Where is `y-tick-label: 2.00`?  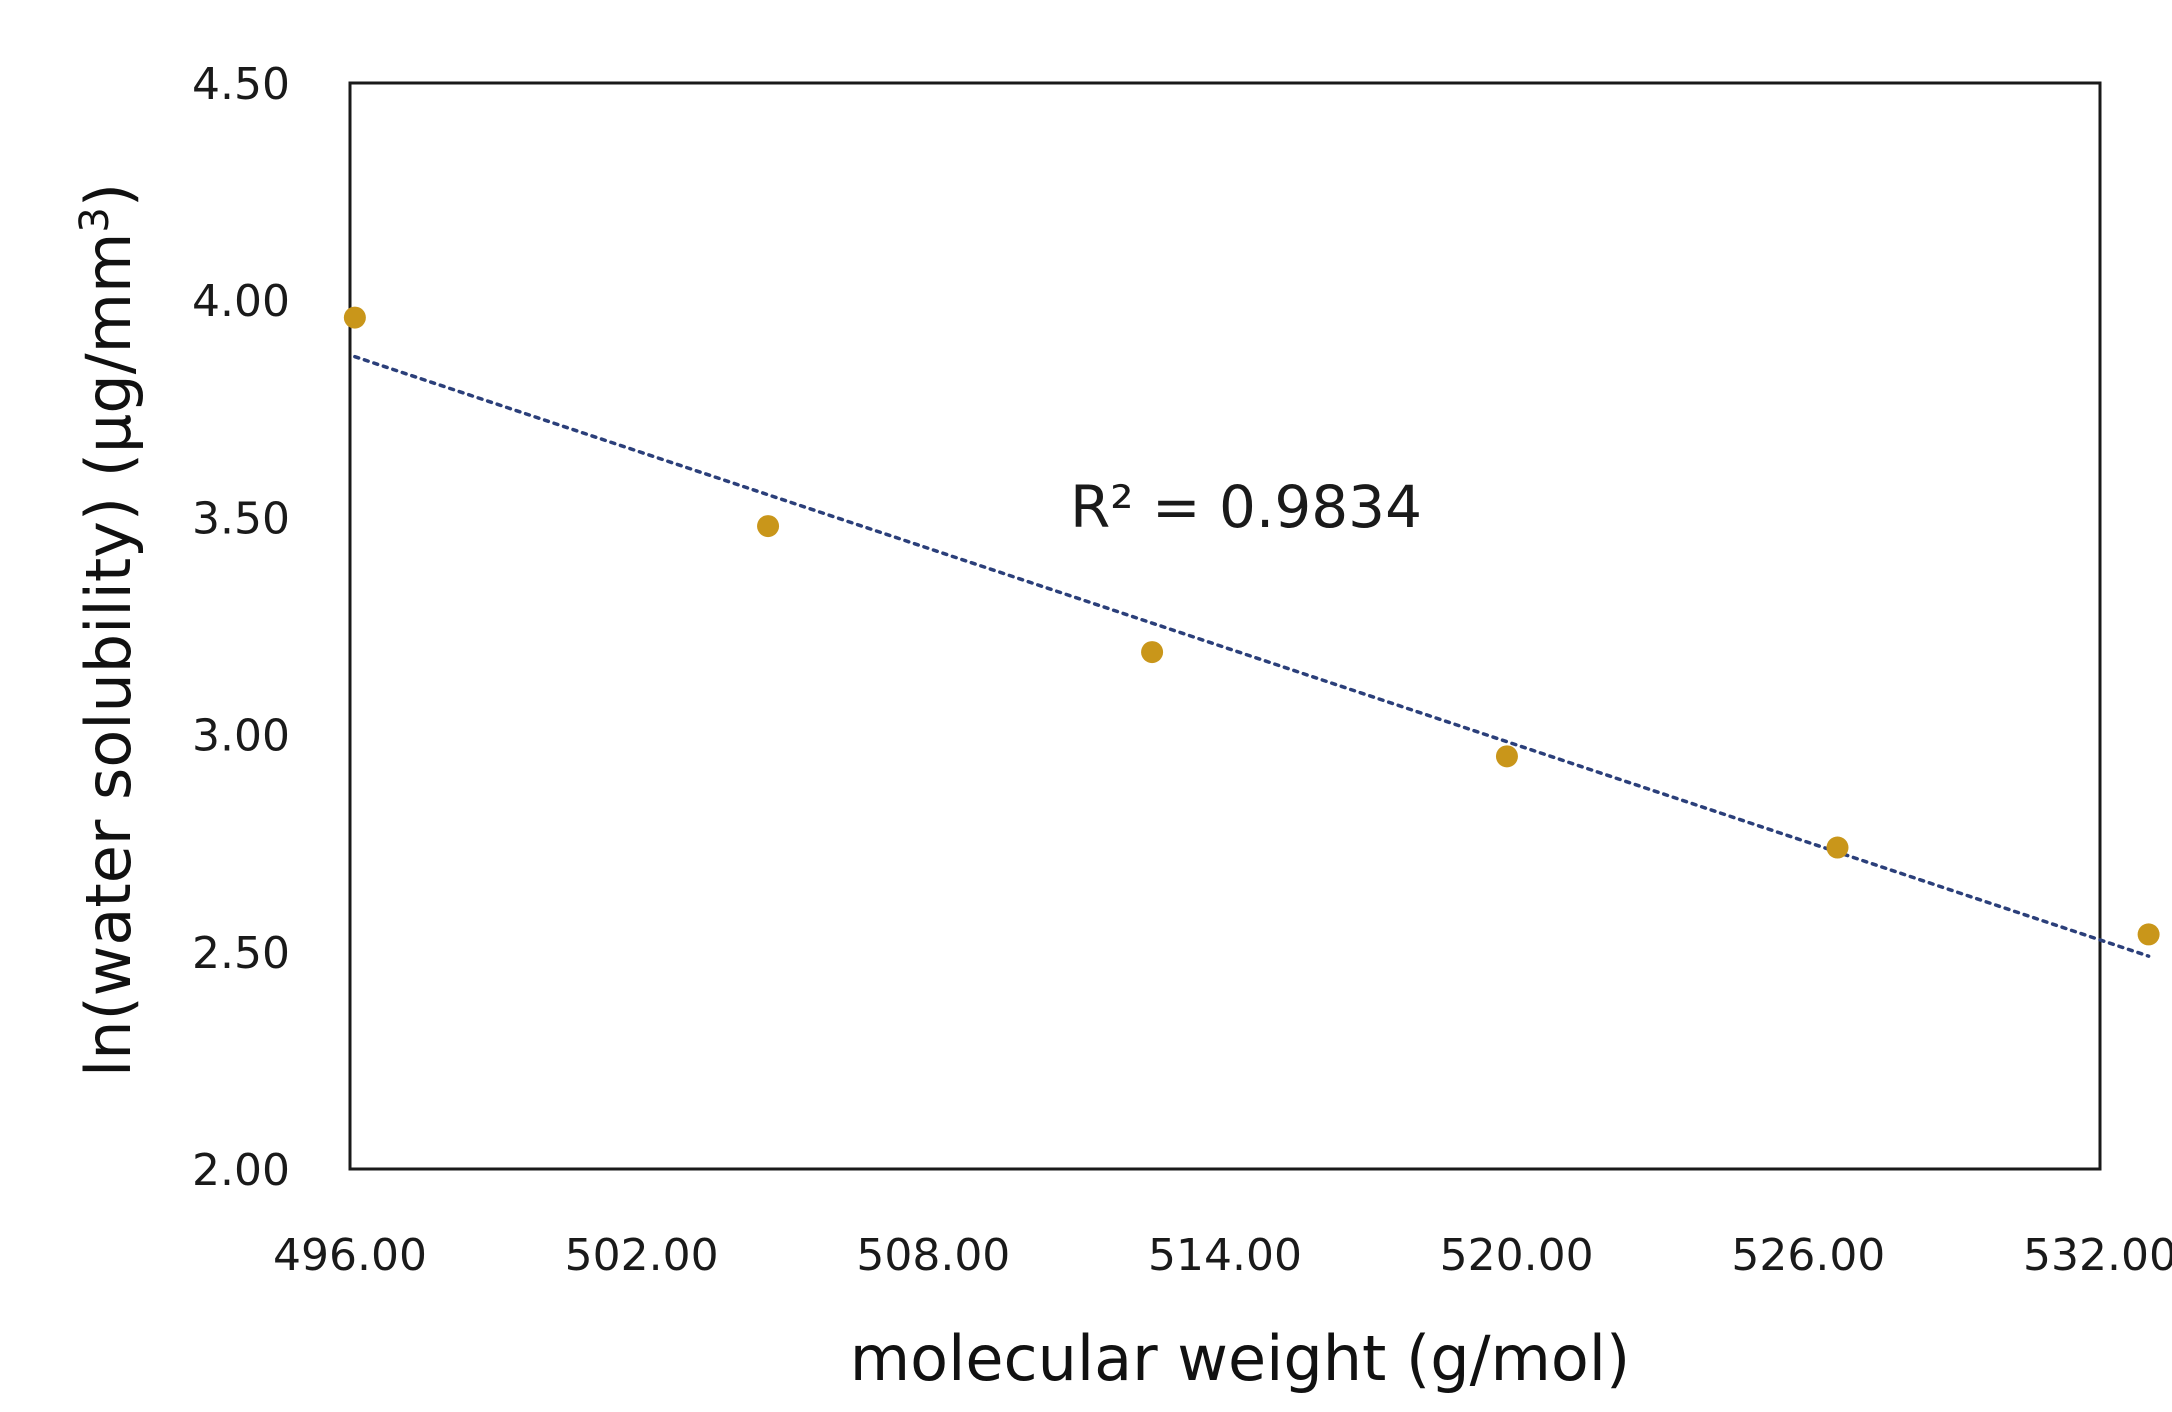
y-tick-label: 2.00 is located at coordinates (241, 1170).